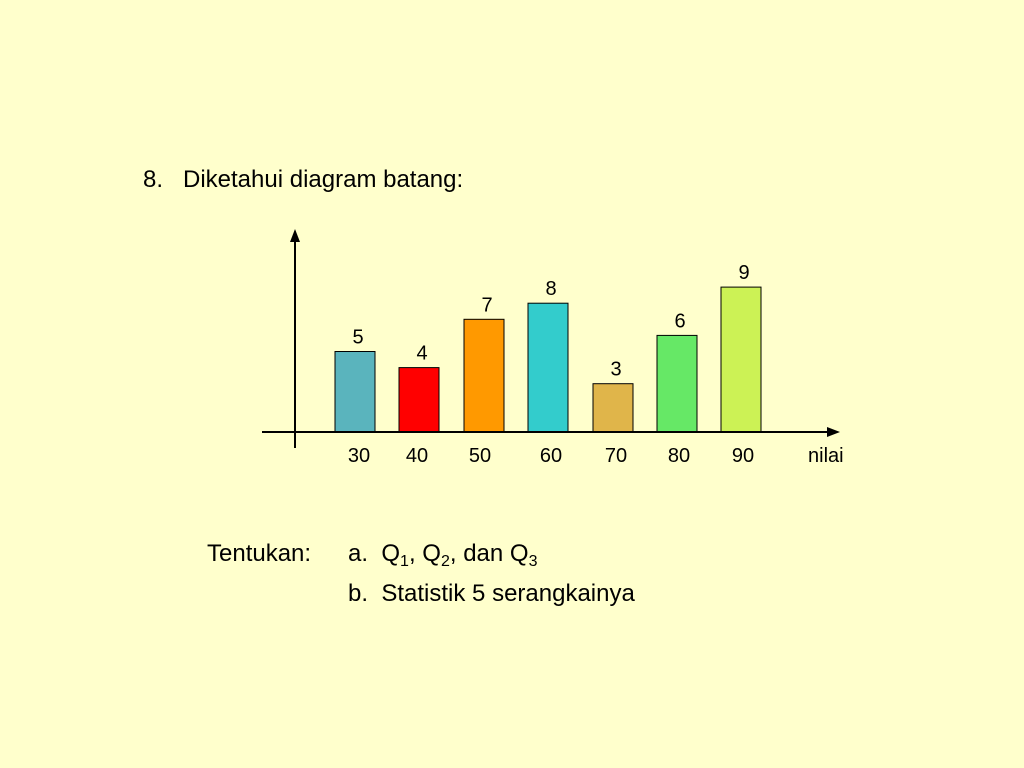  What do you see at coordinates (417, 456) in the screenshot?
I see `tick-label-40: 40` at bounding box center [417, 456].